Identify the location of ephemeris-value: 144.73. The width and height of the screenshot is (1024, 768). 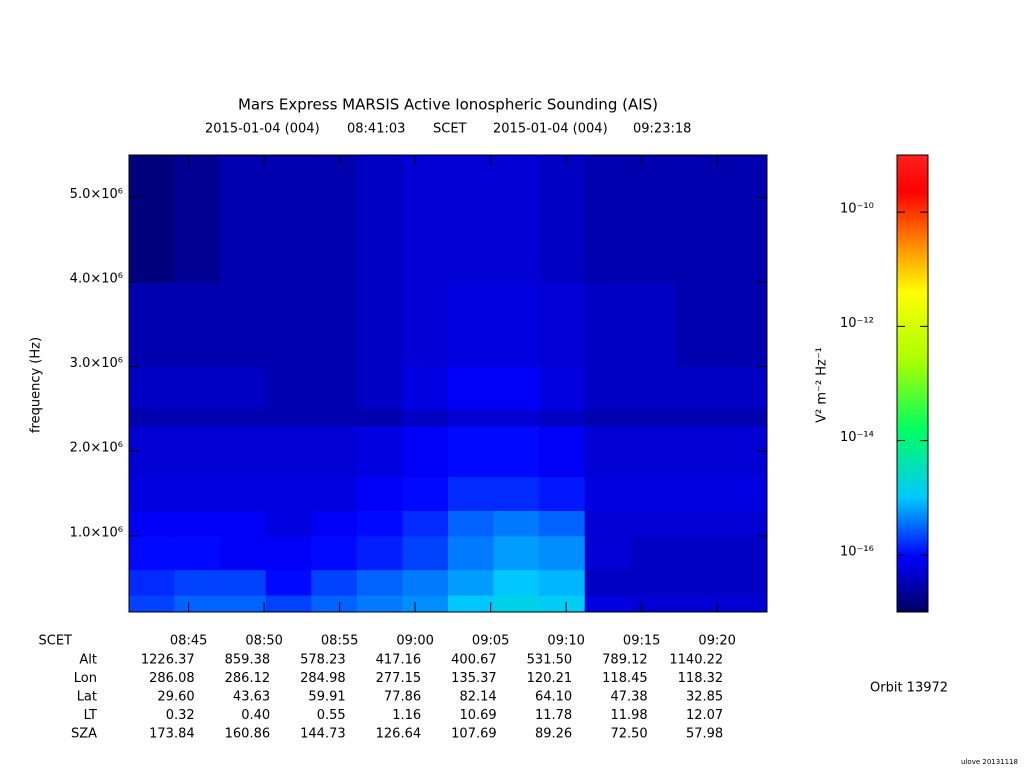
(323, 734).